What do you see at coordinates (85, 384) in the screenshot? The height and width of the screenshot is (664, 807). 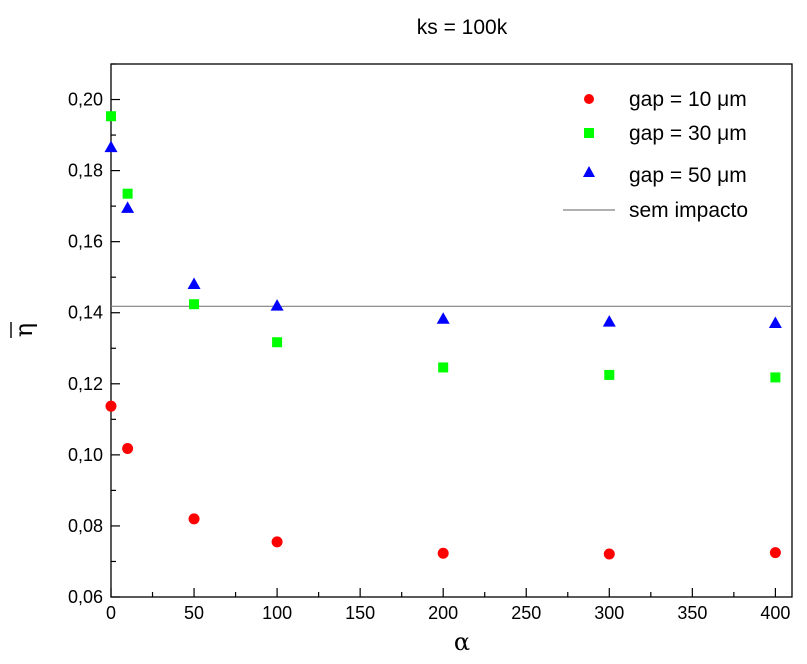 I see `y-tick-label: 0,12` at bounding box center [85, 384].